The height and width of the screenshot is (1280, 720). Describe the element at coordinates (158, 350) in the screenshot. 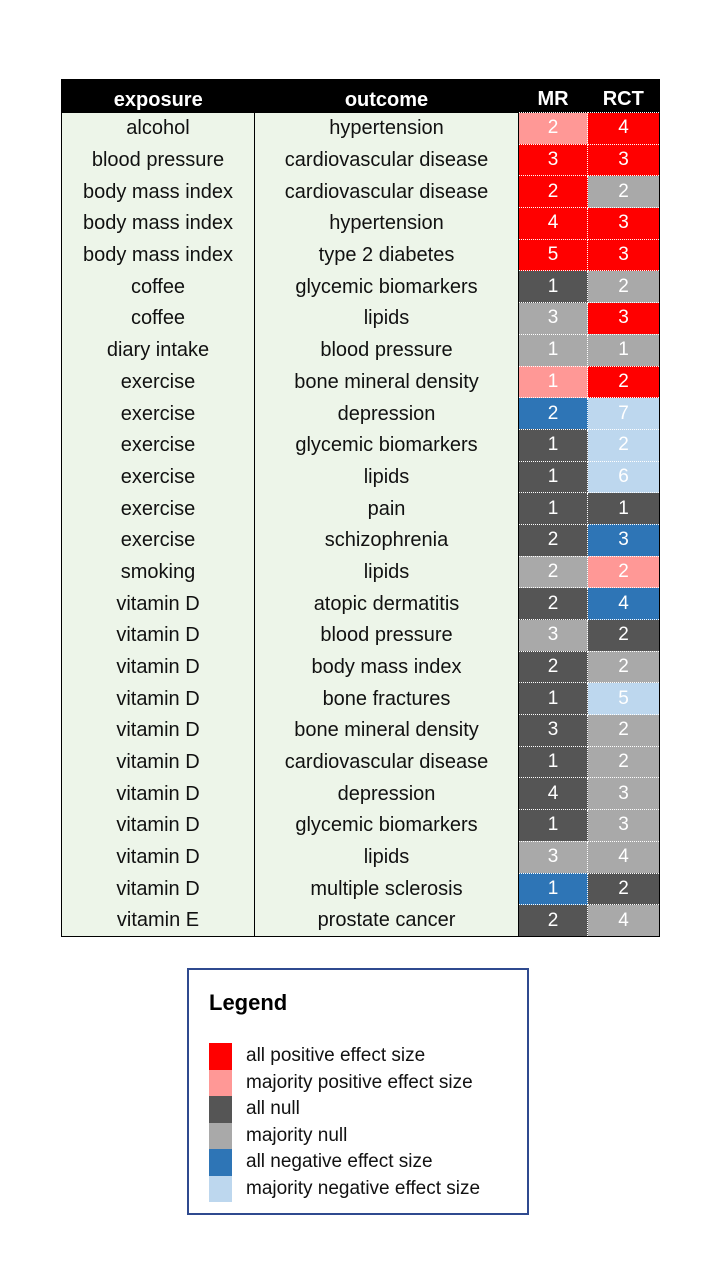

I see `exposure-cell: diary intake` at that location.